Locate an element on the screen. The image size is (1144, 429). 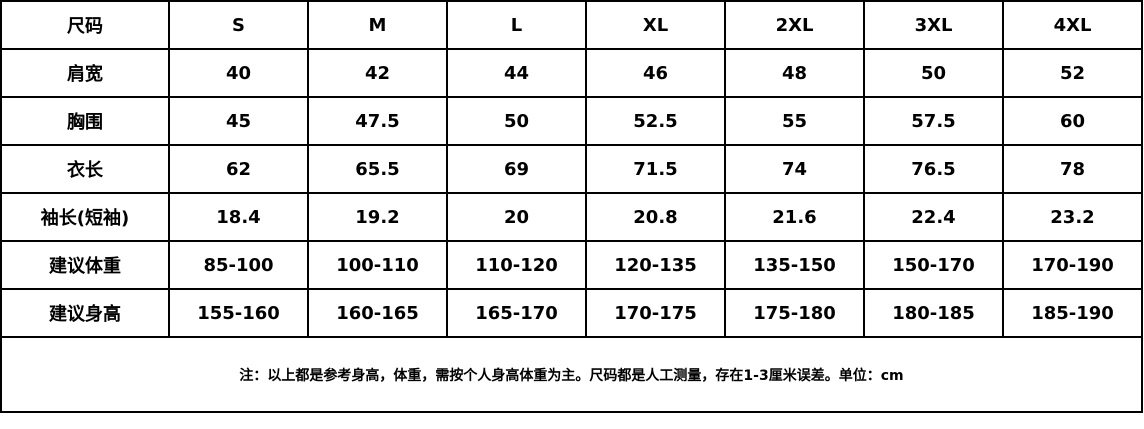
table-cell: 60 is located at coordinates (1072, 121).